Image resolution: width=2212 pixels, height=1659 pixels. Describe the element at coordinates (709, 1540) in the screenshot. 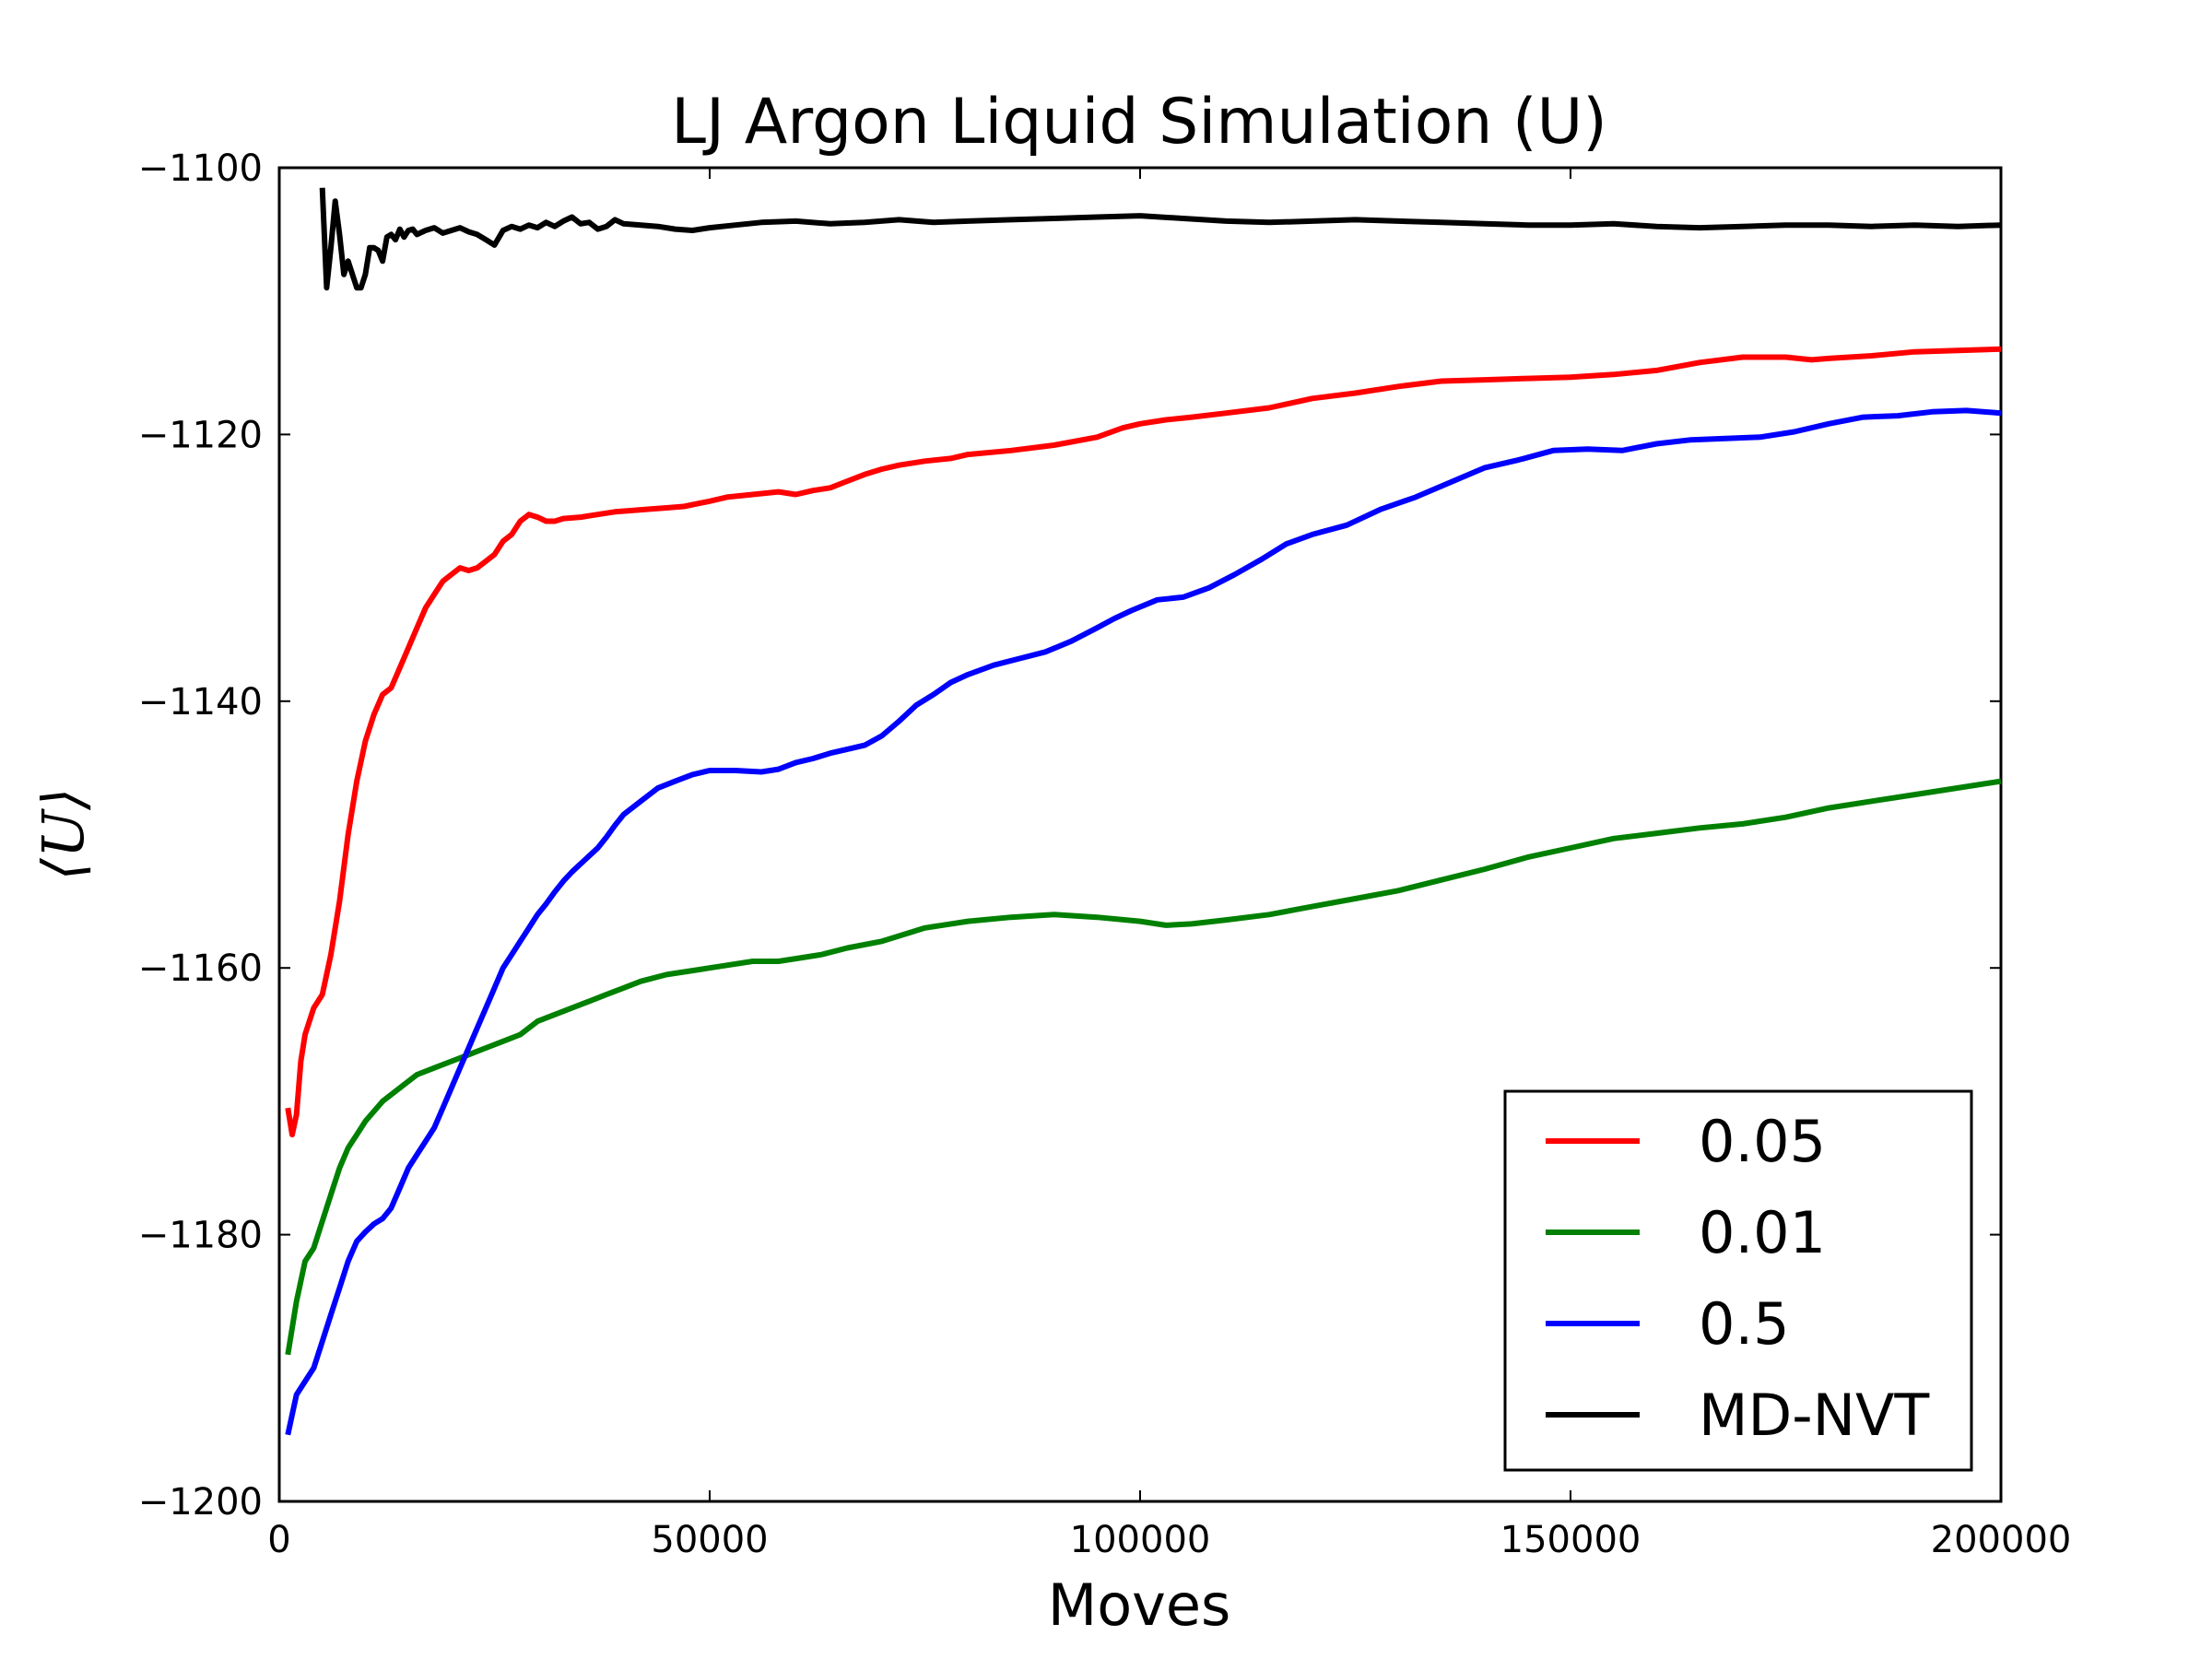

I see `x-tick-label: 50000` at that location.